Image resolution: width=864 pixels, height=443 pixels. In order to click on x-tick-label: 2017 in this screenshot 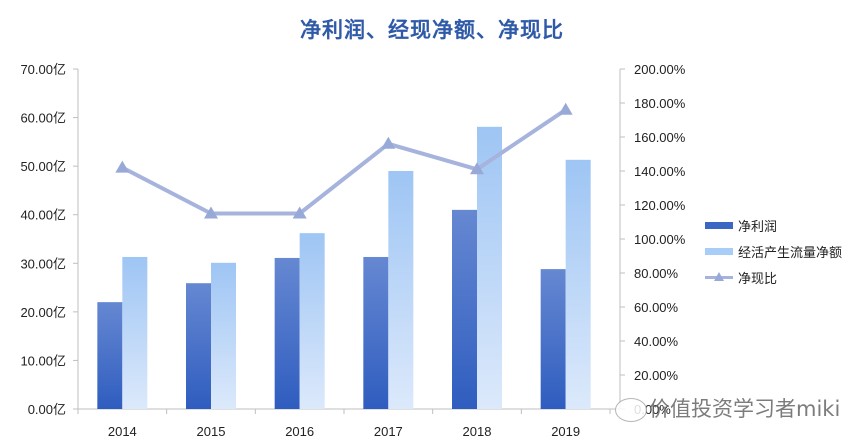, I will do `click(388, 431)`.